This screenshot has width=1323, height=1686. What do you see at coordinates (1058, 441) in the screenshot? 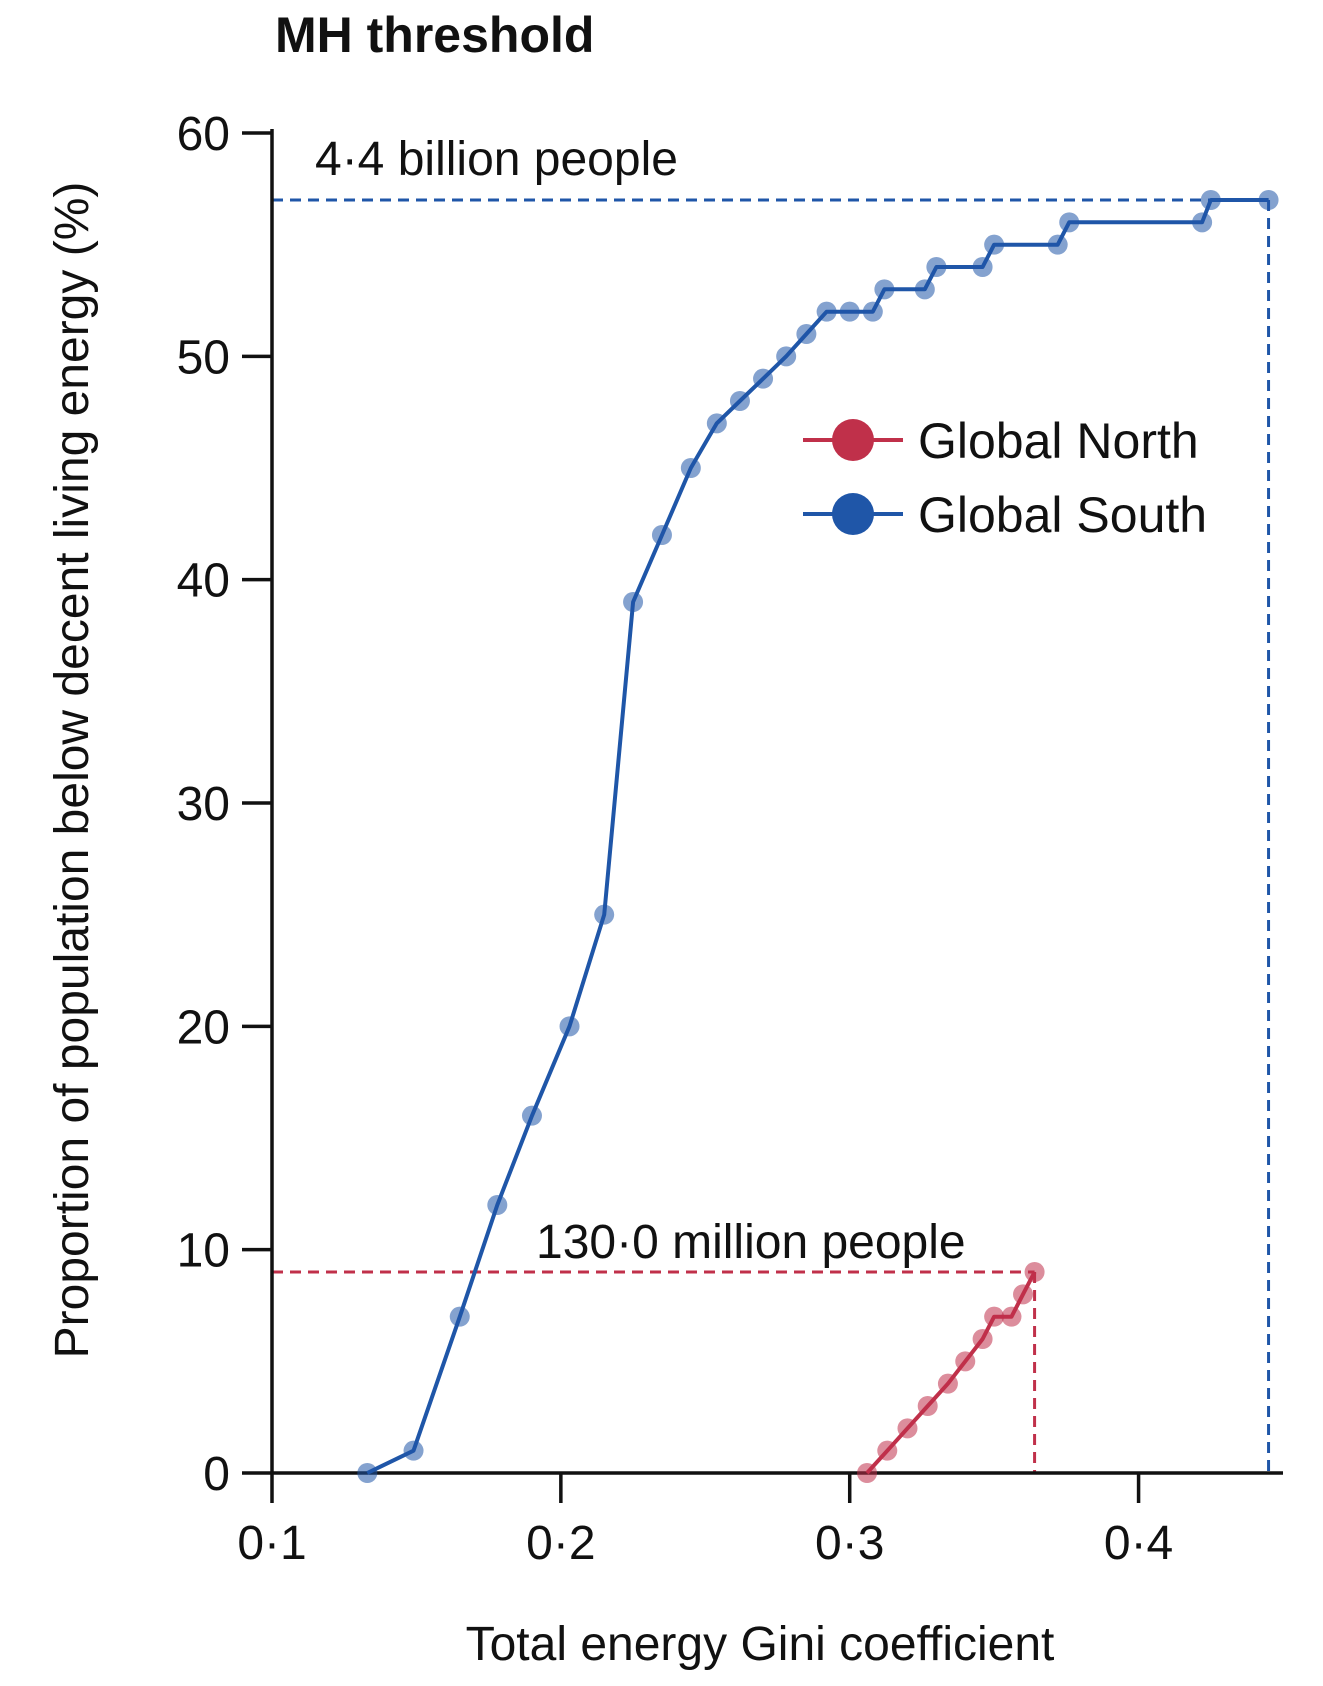
I see `legend-label: Global North` at bounding box center [1058, 441].